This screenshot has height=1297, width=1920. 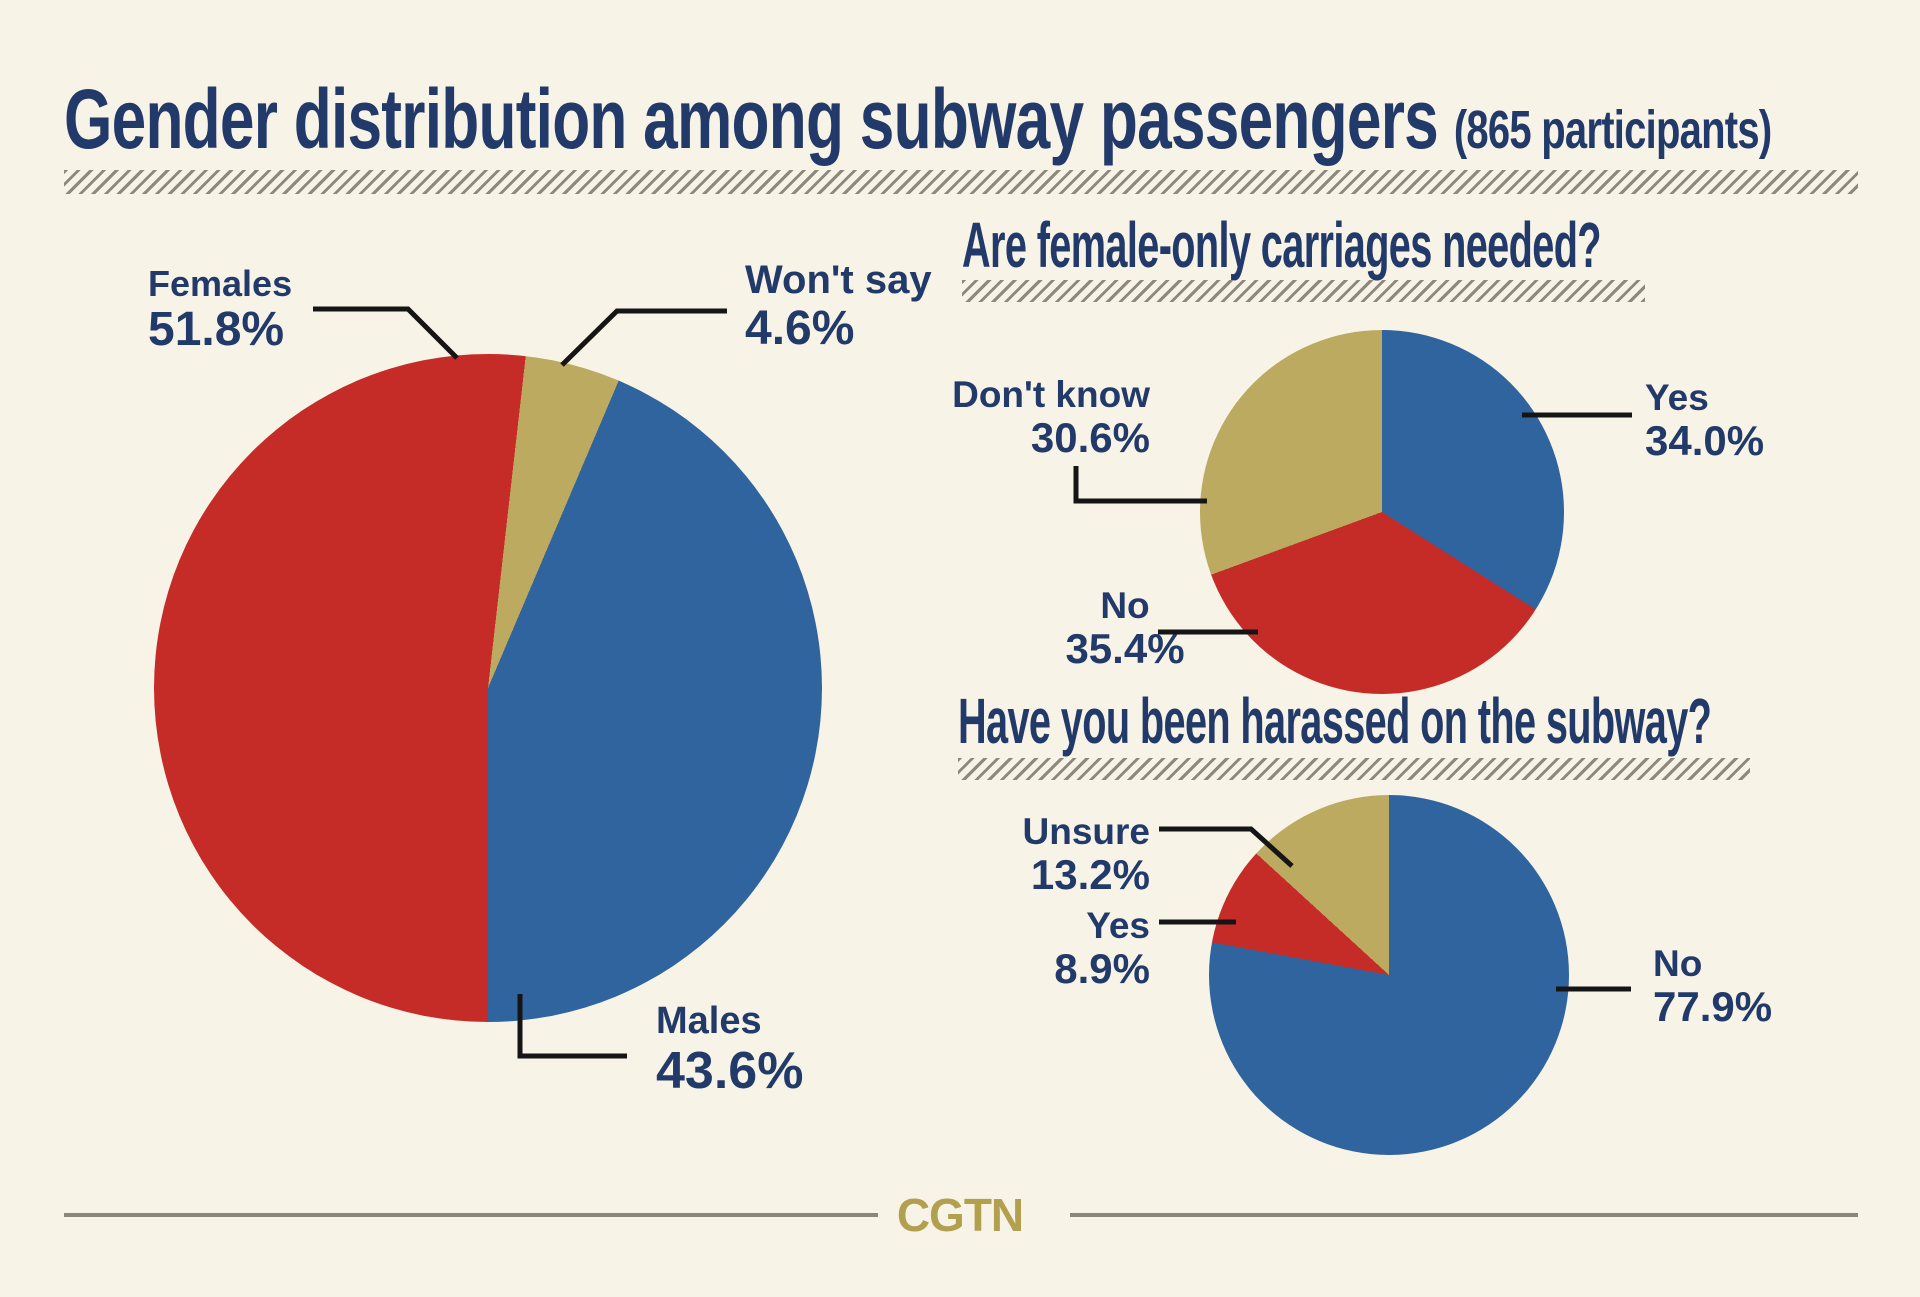 What do you see at coordinates (1125, 648) in the screenshot?
I see `label-carriages-no-value: 35.4%` at bounding box center [1125, 648].